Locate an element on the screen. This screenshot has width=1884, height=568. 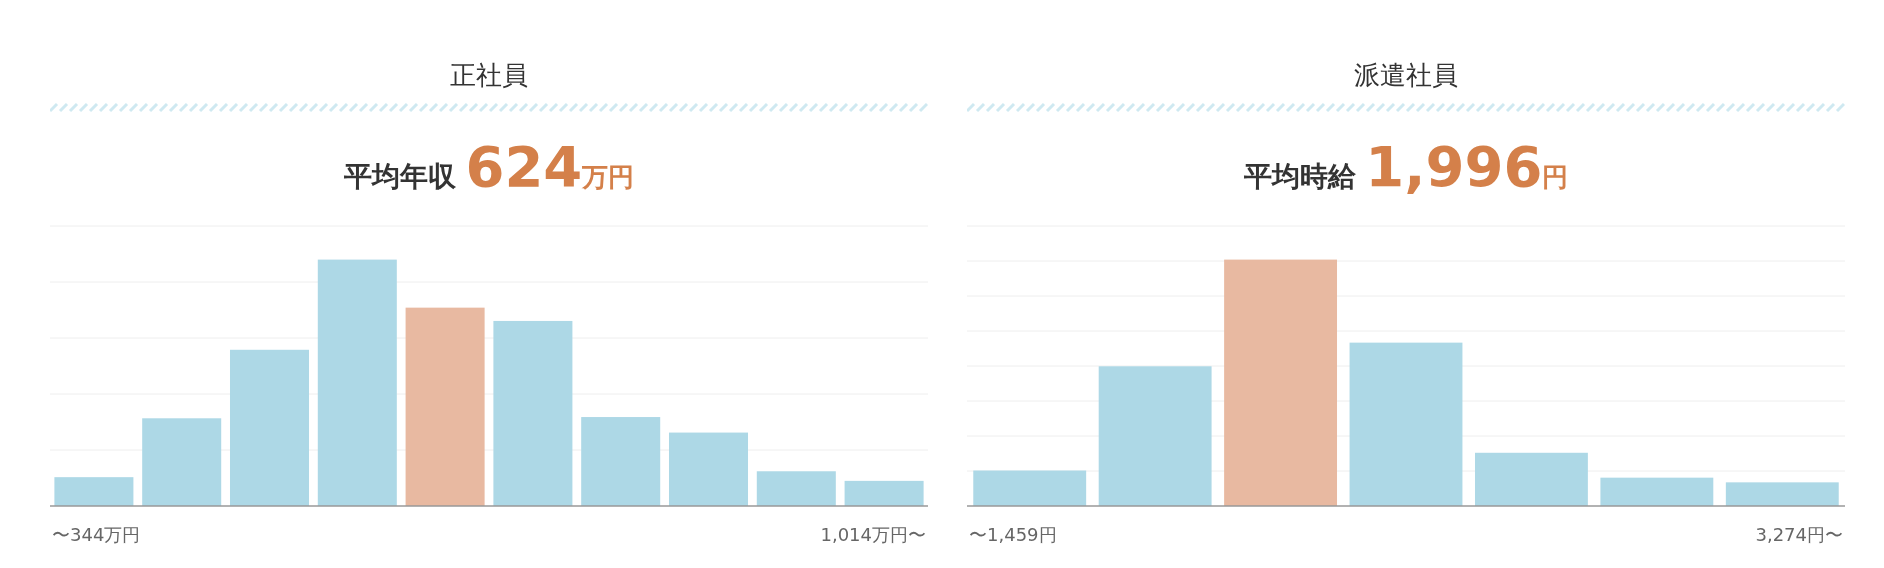
chart-subtitle: 平均年収 624万円 is located at coordinates (488, 166).